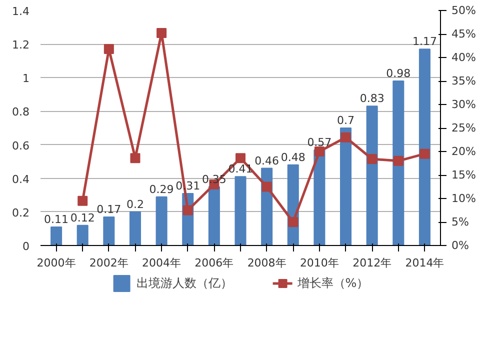  I want to click on y-tick-label: 0, so click(26, 246).